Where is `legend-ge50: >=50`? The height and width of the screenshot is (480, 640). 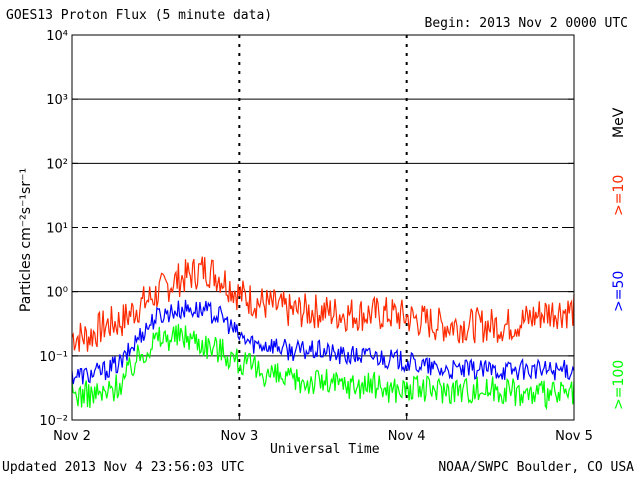 legend-ge50: >=50 is located at coordinates (619, 291).